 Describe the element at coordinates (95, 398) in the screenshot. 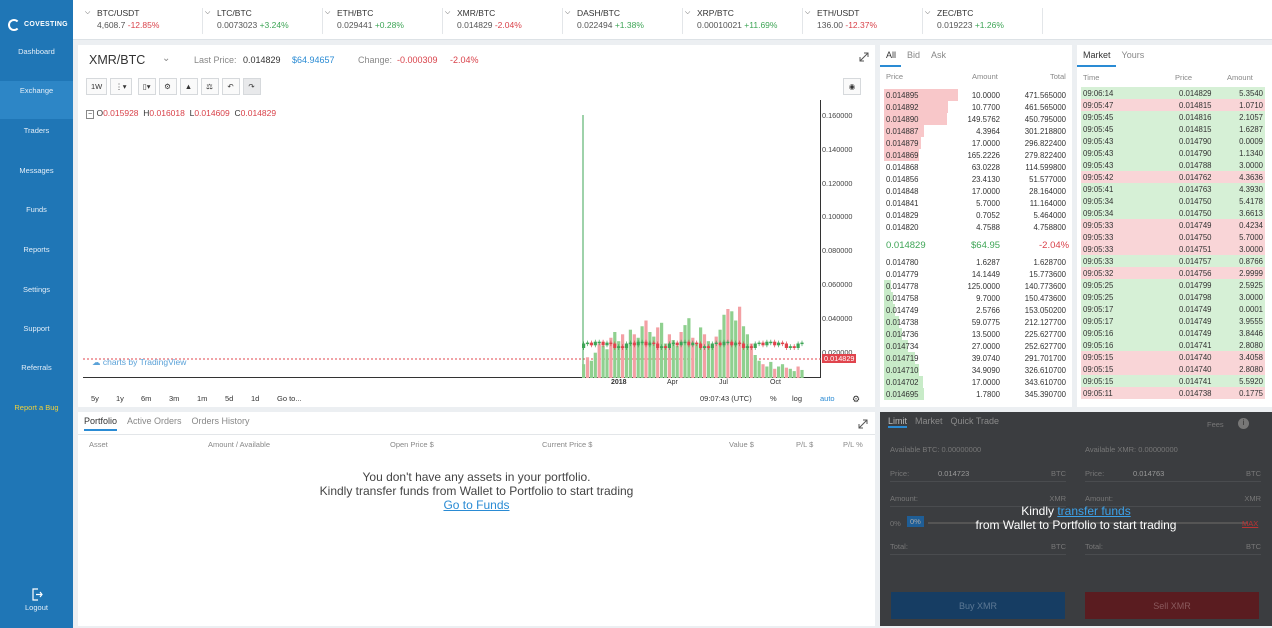

I see `range-button: 5y` at that location.